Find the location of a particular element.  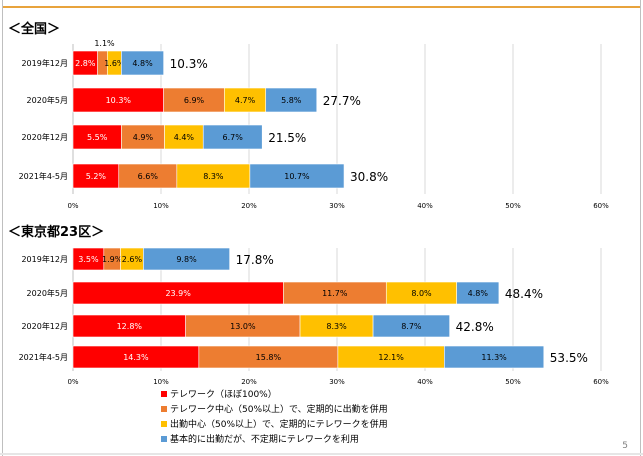

bar-segment-label: 10.7% is located at coordinates (297, 176).